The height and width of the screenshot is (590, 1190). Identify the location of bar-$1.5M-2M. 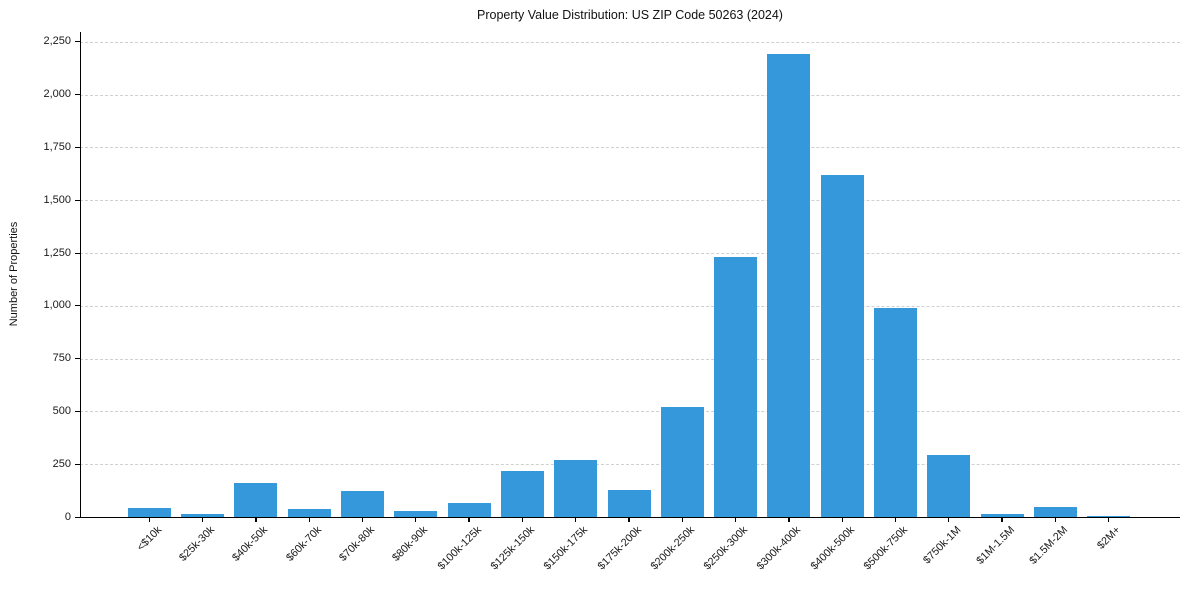
(1055, 511).